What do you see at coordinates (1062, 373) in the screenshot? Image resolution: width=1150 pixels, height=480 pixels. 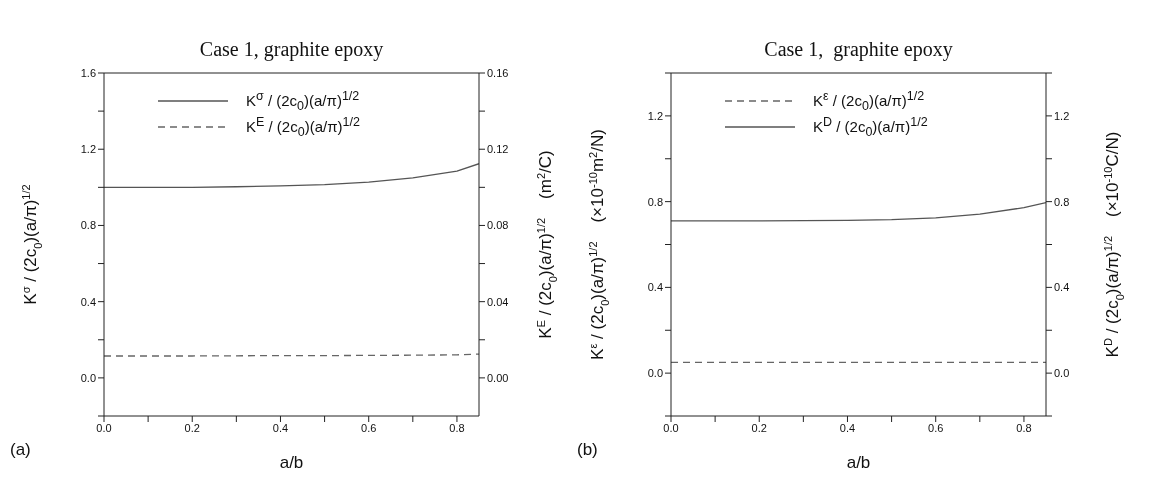 I see `y2-tick-label: 0.0` at bounding box center [1062, 373].